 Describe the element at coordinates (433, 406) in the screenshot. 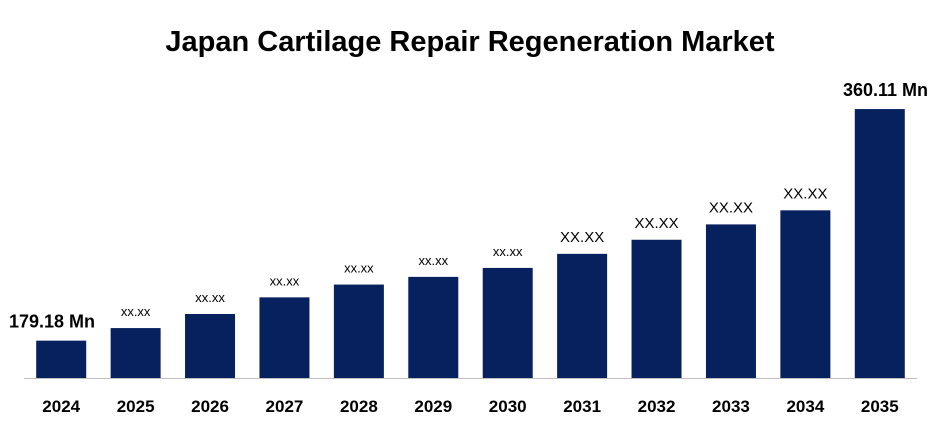

I see `x-tick-label: 2029` at that location.